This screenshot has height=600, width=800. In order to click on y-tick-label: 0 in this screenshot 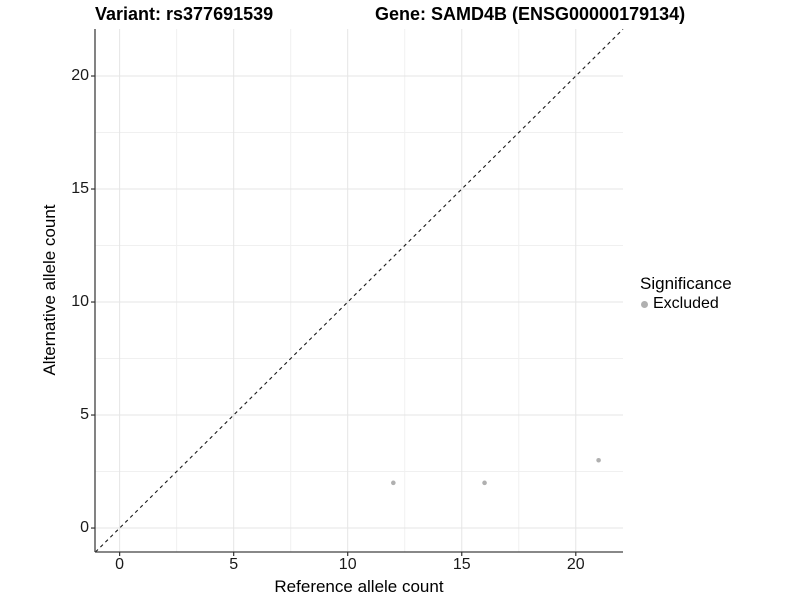, I will do `click(84, 528)`.